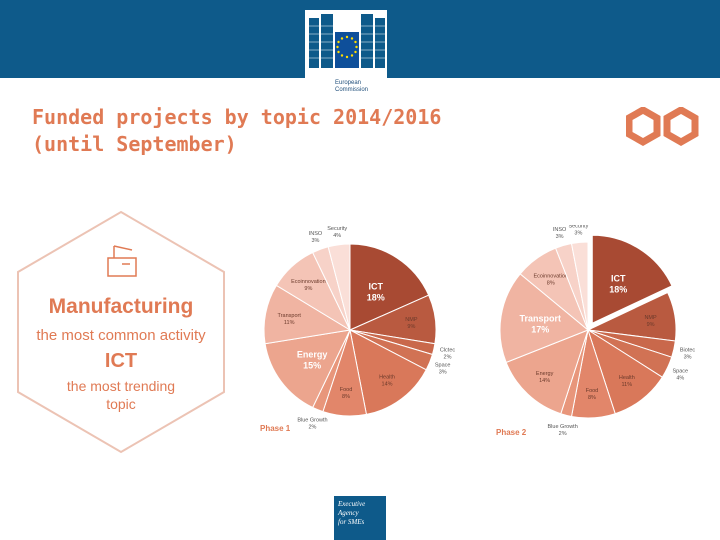 Image resolution: width=720 pixels, height=540 pixels. I want to click on logo-text-line1: European, so click(348, 83).